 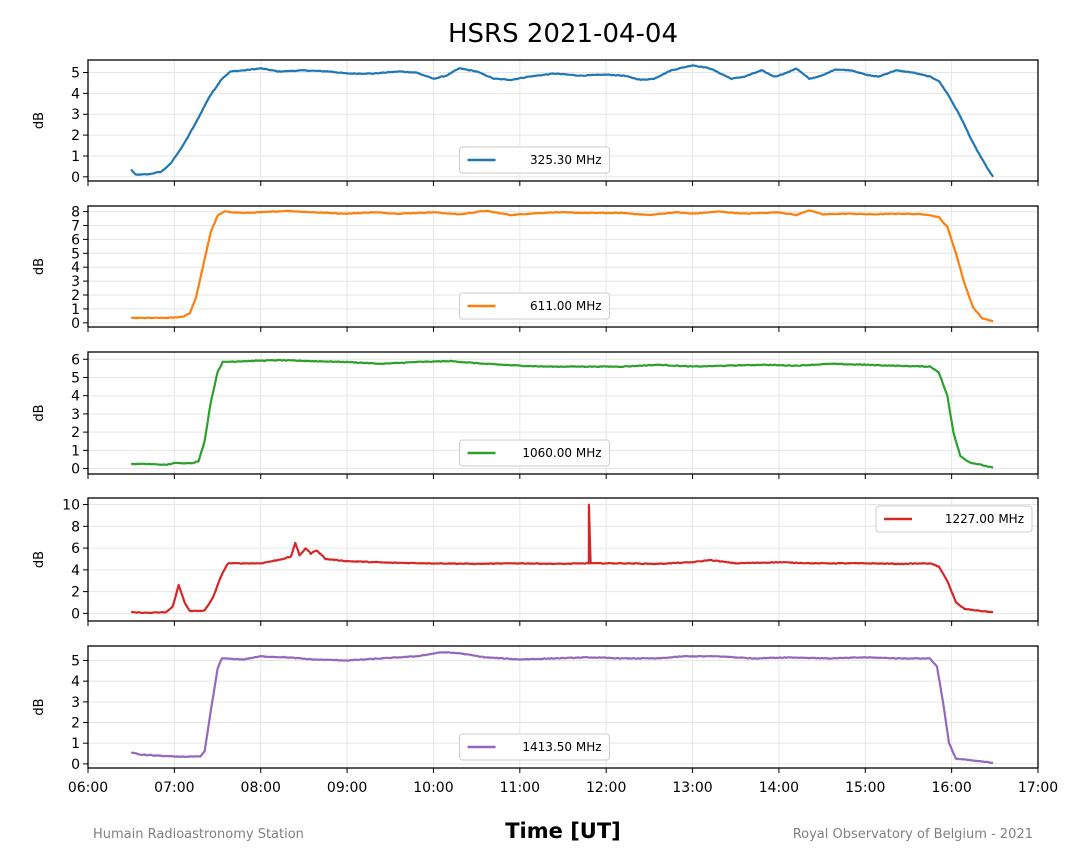 I want to click on legend: 325.30 MHz, so click(x=535, y=160).